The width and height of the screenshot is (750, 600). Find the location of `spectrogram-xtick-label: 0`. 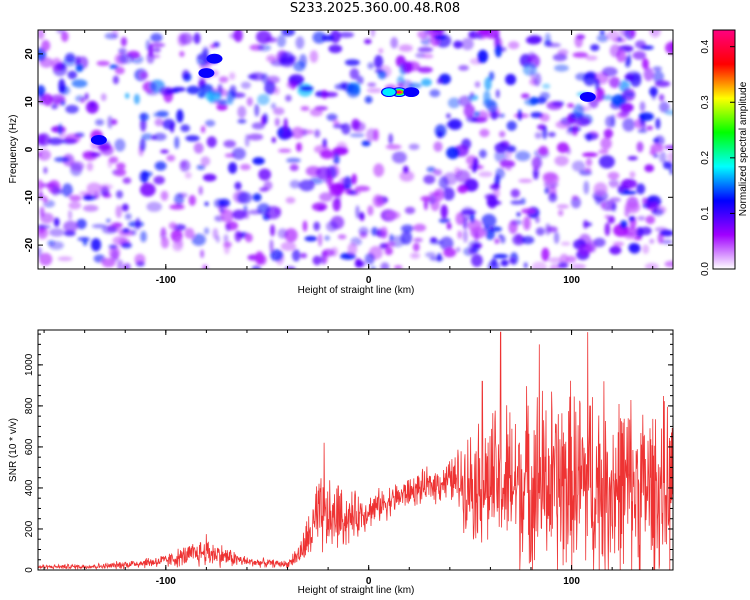

spectrogram-xtick-label: 0 is located at coordinates (369, 280).